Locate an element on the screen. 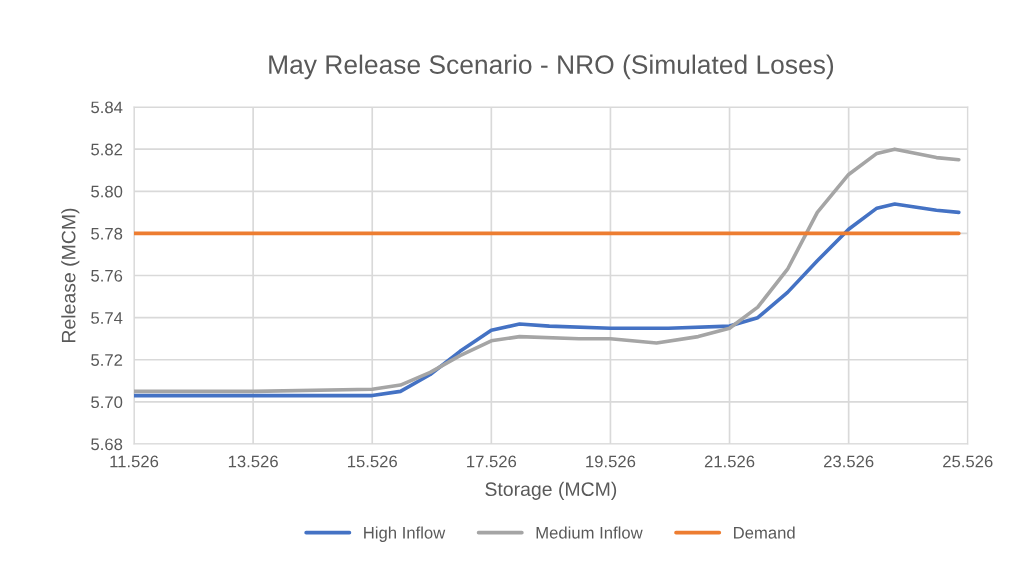  x-tick-label: 13.526 is located at coordinates (253, 461).